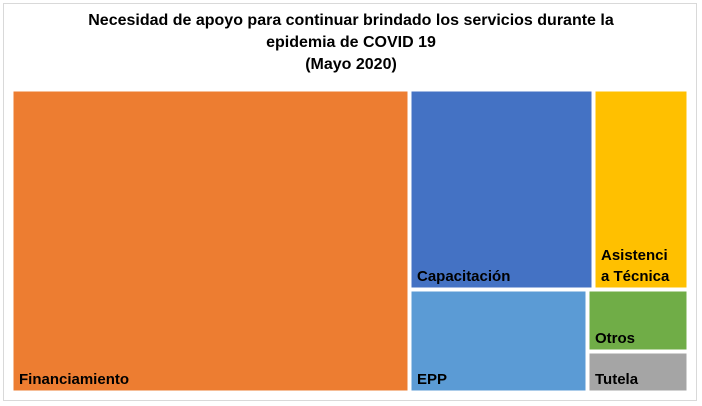 The image size is (702, 406). Describe the element at coordinates (463, 276) in the screenshot. I see `treemap-label-capacitacion: Capacitación` at that location.